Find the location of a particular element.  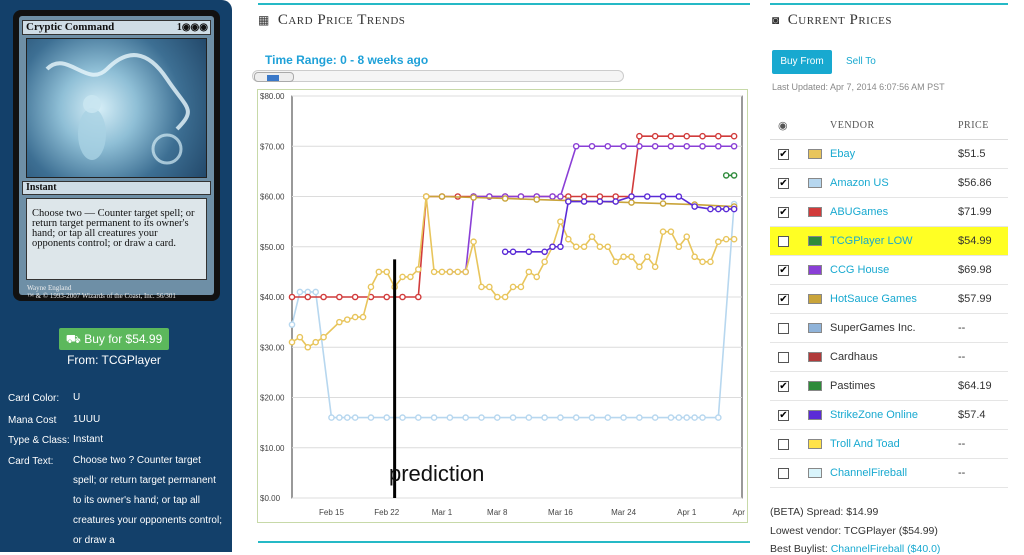

x-tick-label: Mar 24 is located at coordinates (623, 512).